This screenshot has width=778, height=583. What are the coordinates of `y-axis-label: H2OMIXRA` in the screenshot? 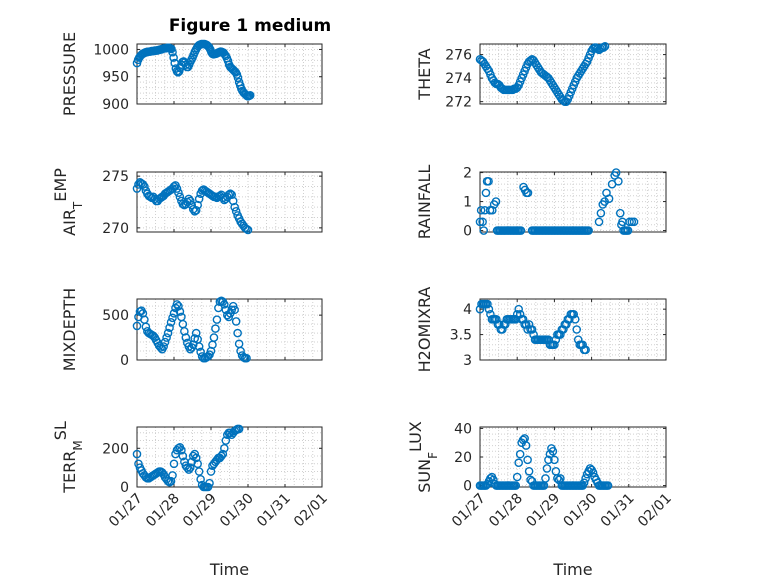 It's located at (424, 330).